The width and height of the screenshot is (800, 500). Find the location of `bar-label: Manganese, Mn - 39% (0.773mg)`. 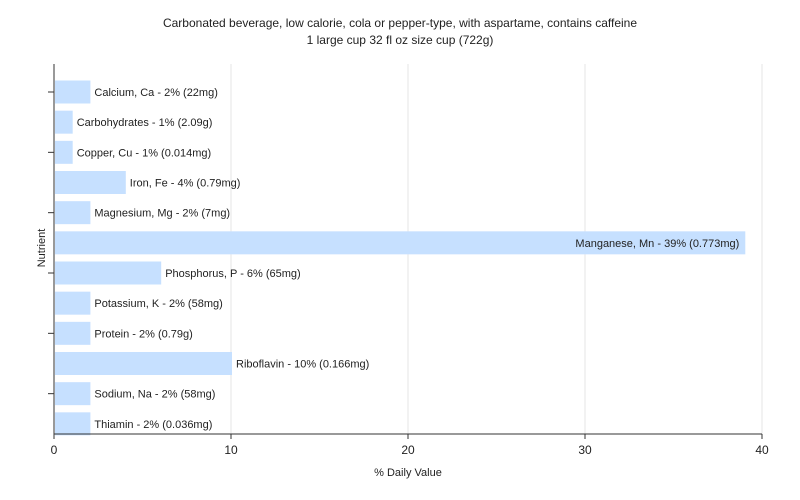

bar-label: Manganese, Mn - 39% (0.773mg) is located at coordinates (657, 244).